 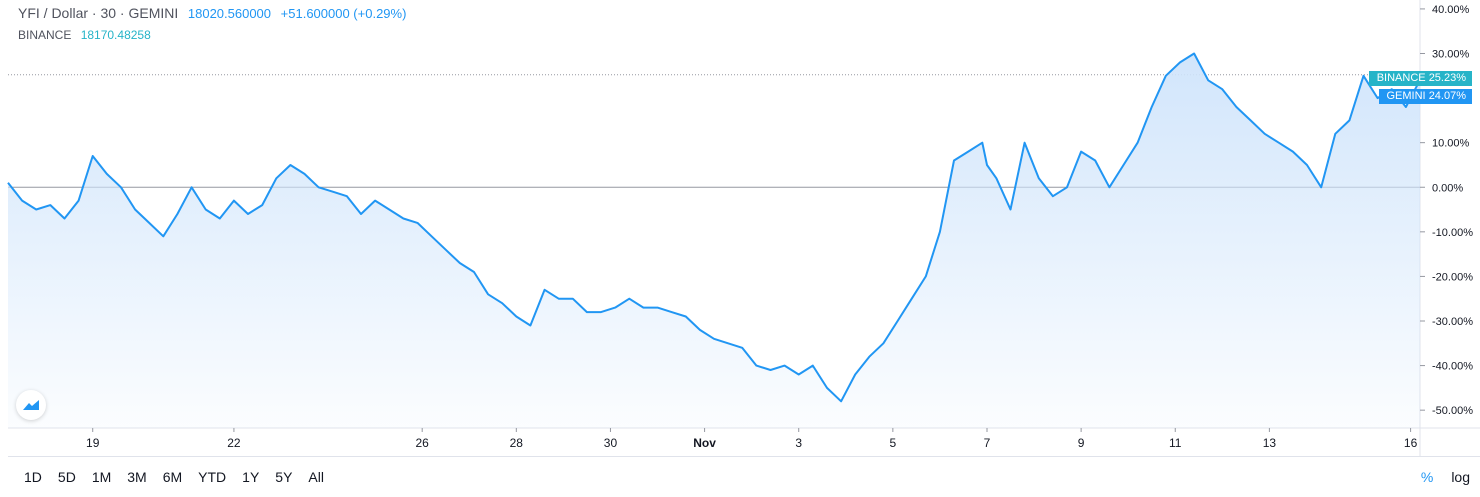 What do you see at coordinates (1447, 78) in the screenshot?
I see `binance-tag-value: 25.23%` at bounding box center [1447, 78].